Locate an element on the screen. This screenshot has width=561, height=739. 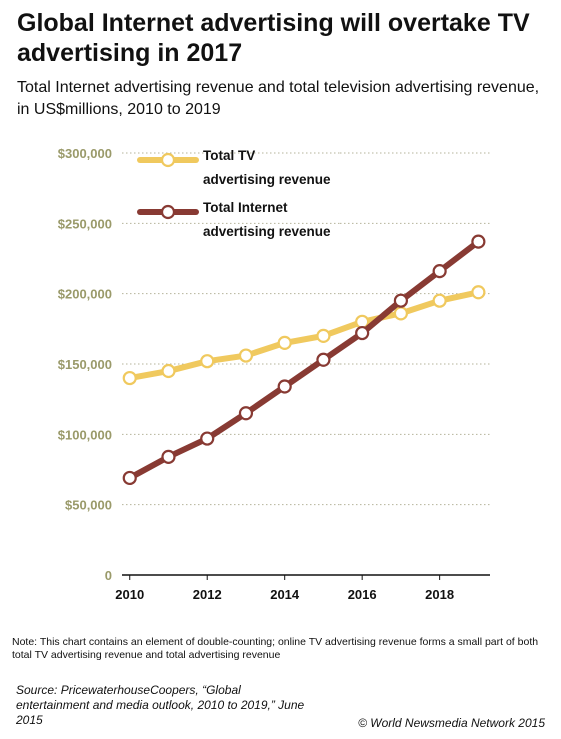
y-tick-label: $250,000 is located at coordinates (85, 223).